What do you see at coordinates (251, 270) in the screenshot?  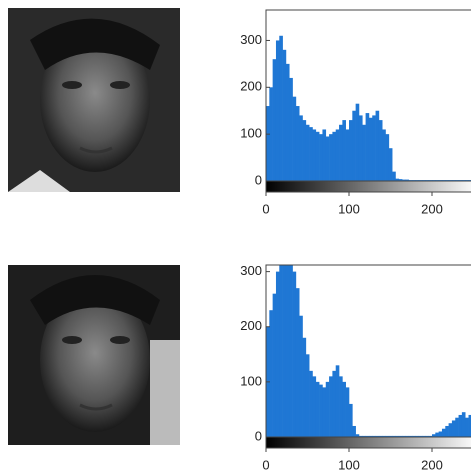 I see `y-tick-label: 300` at bounding box center [251, 270].